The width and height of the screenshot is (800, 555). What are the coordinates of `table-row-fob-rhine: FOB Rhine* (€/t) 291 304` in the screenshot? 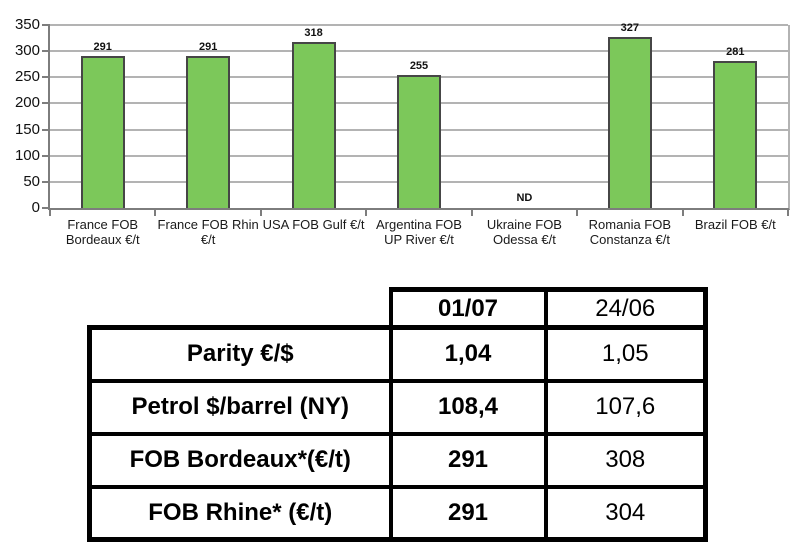 It's located at (397, 513).